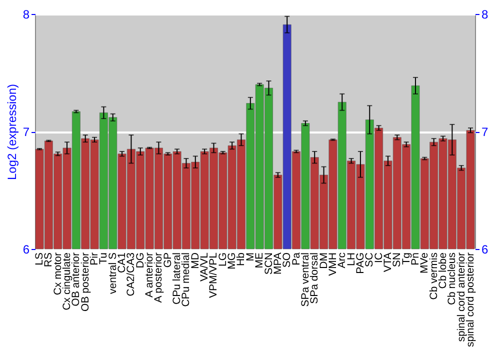 This screenshot has width=500, height=350. What do you see at coordinates (39, 259) in the screenshot?
I see `x-tick-label: LS` at bounding box center [39, 259].